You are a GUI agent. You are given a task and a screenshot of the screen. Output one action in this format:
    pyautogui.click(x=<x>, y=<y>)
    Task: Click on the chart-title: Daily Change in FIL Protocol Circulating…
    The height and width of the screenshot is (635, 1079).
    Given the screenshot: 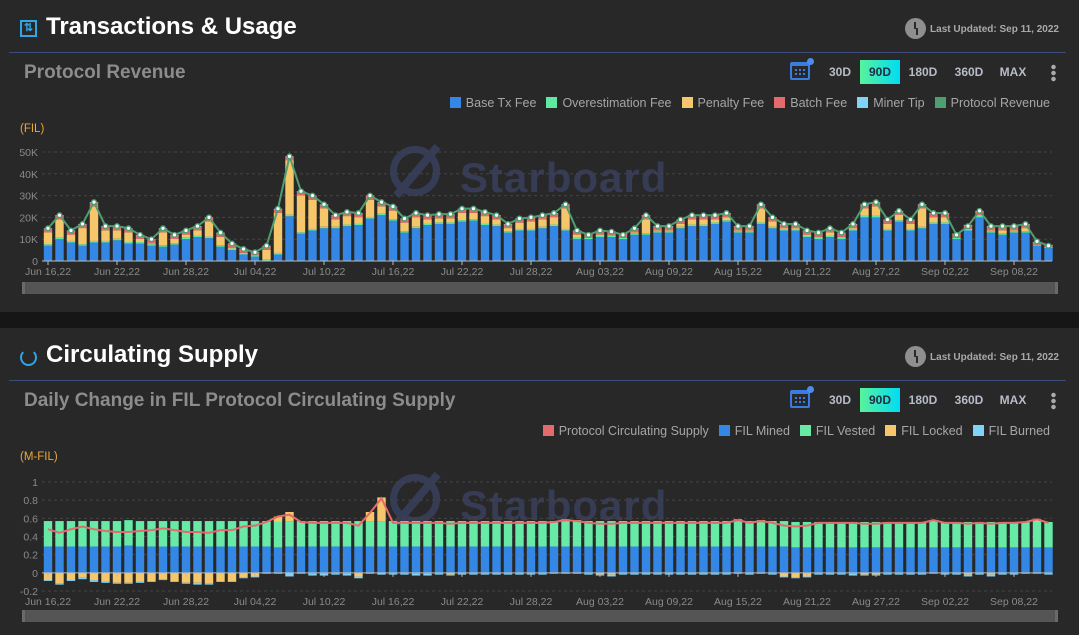 What is the action you would take?
    pyautogui.click(x=240, y=400)
    